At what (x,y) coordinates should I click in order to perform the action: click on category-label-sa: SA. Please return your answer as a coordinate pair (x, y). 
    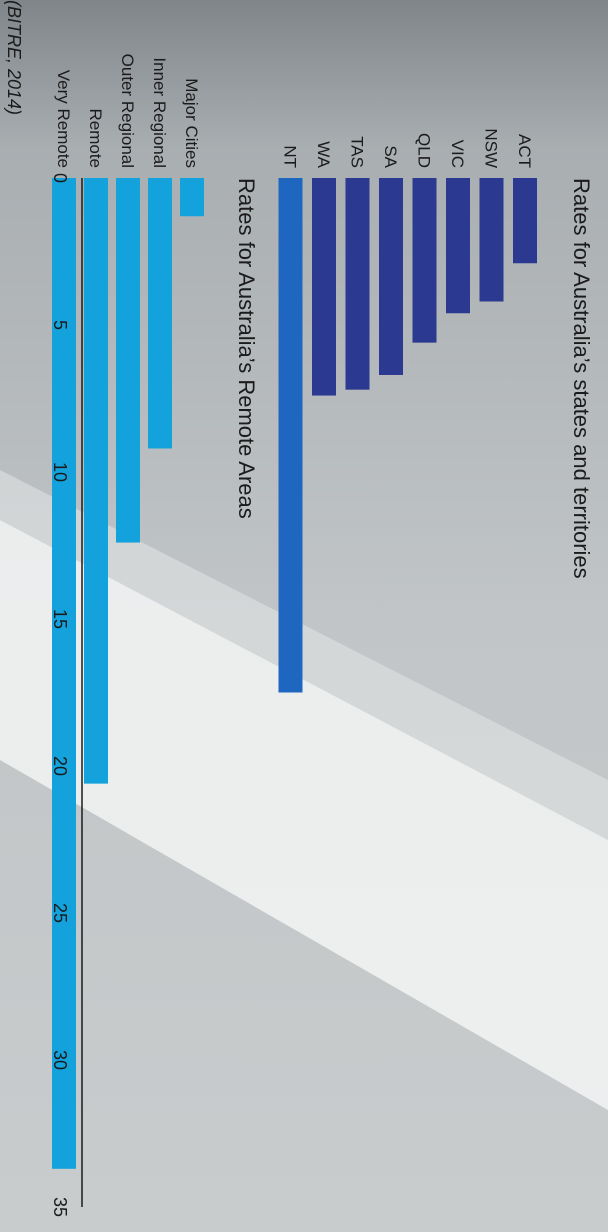
    Looking at the image, I should click on (390, 156).